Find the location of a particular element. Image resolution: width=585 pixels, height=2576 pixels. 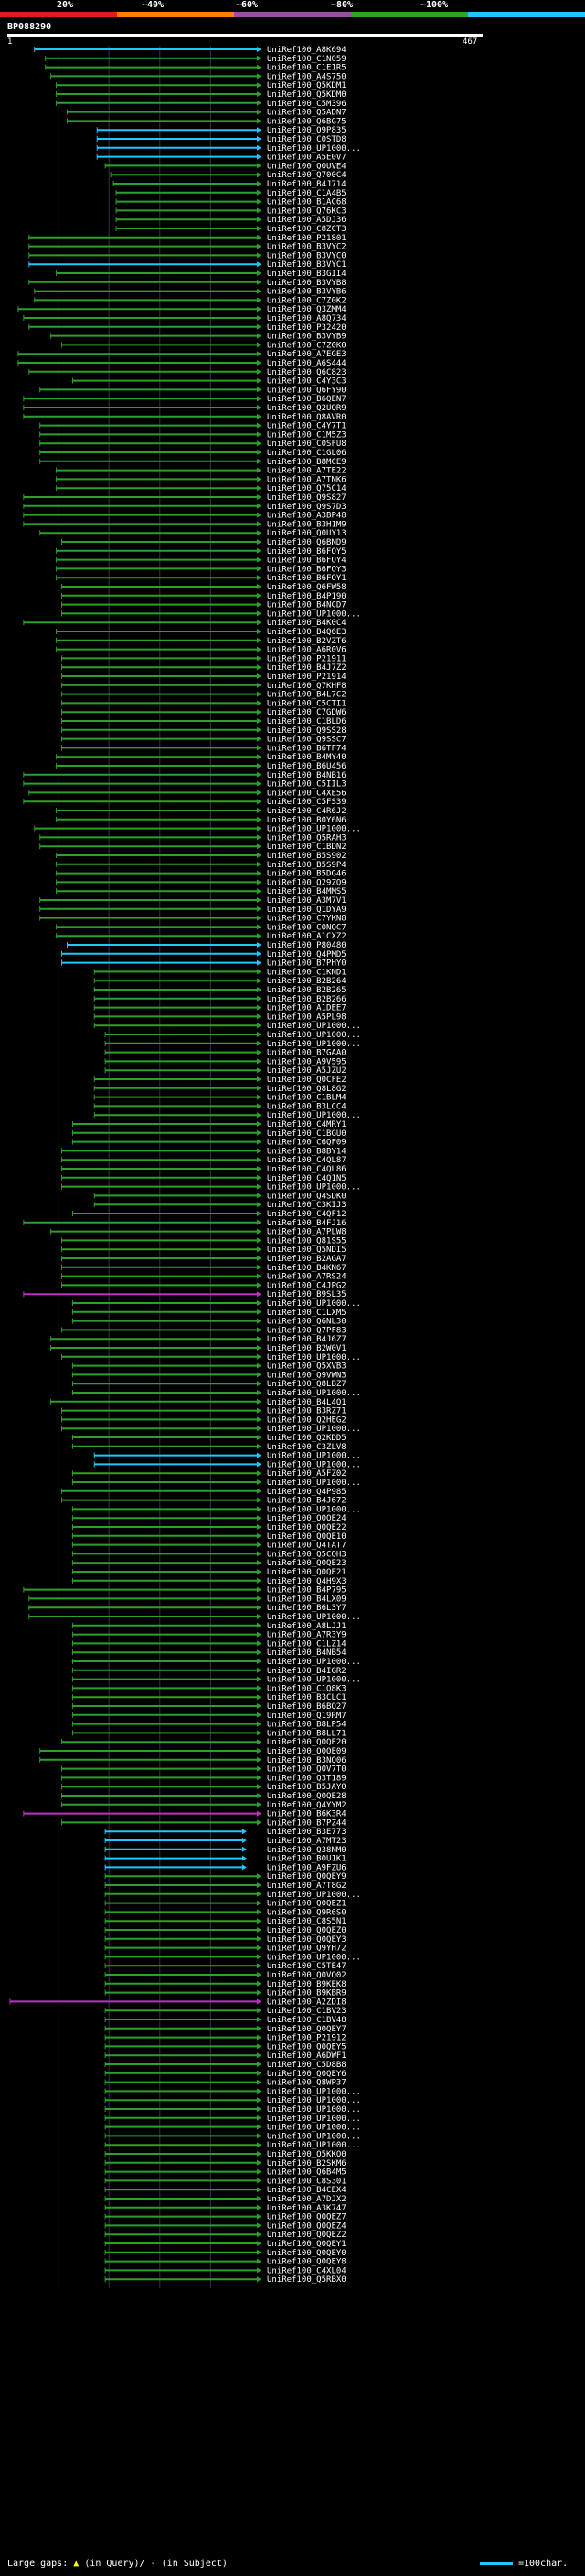

hit-label: UniRef100_Q5XVB3 is located at coordinates (307, 1367).